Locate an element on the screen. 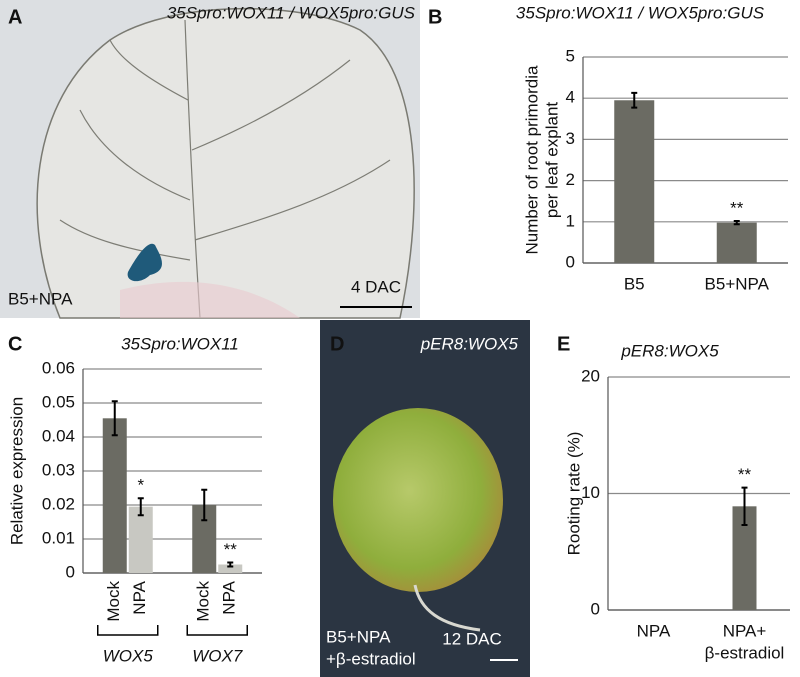 This screenshot has width=800, height=677. x-tick-label: B5+NPA is located at coordinates (737, 283).